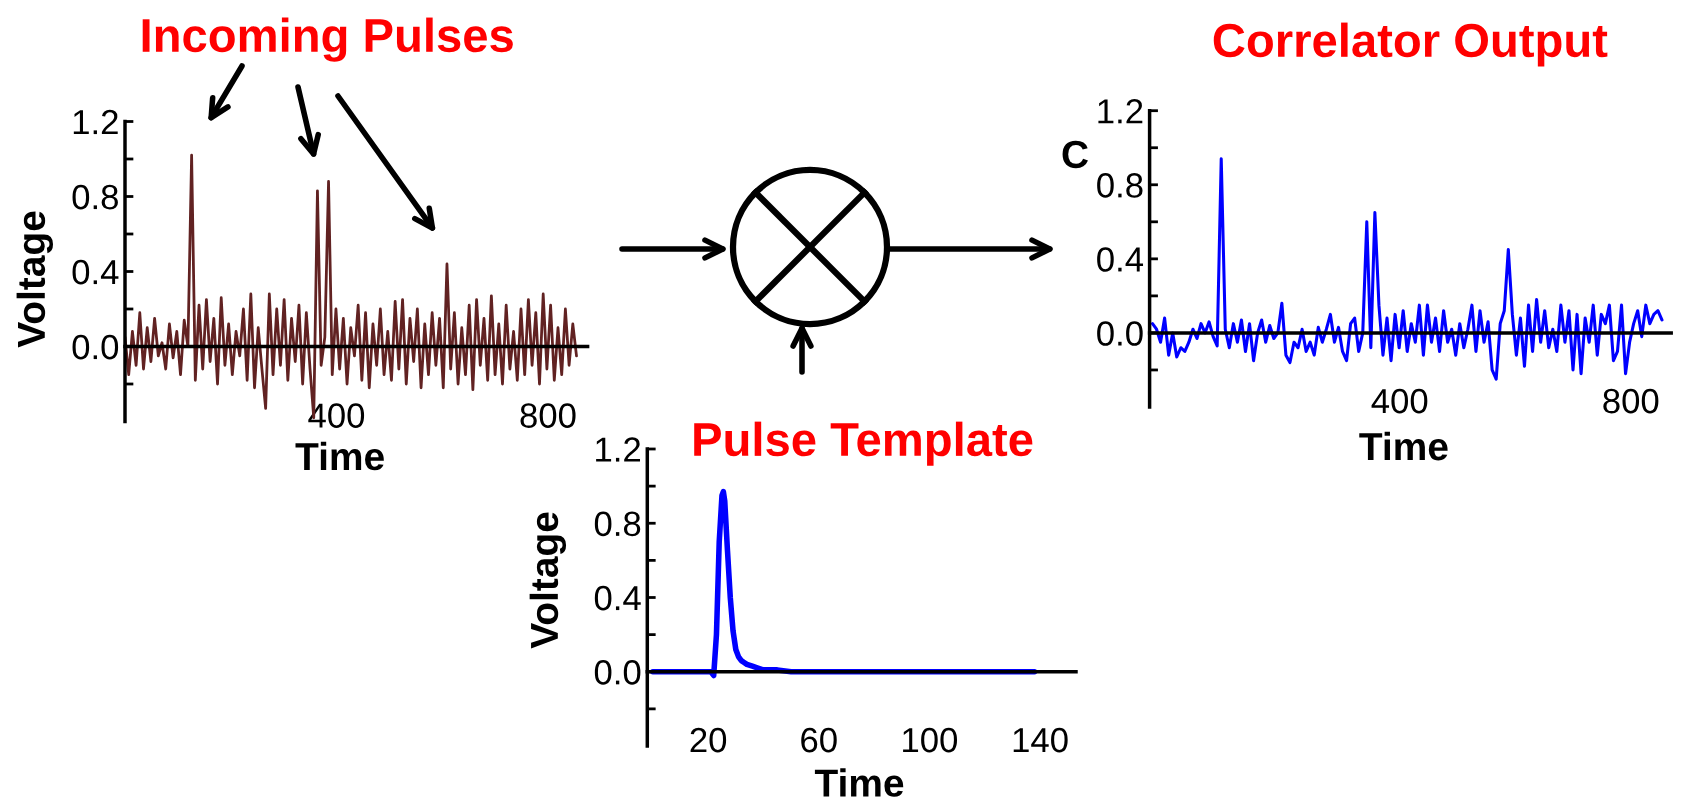 The image size is (1681, 806). I want to click on x-tick-label: 100, so click(930, 740).